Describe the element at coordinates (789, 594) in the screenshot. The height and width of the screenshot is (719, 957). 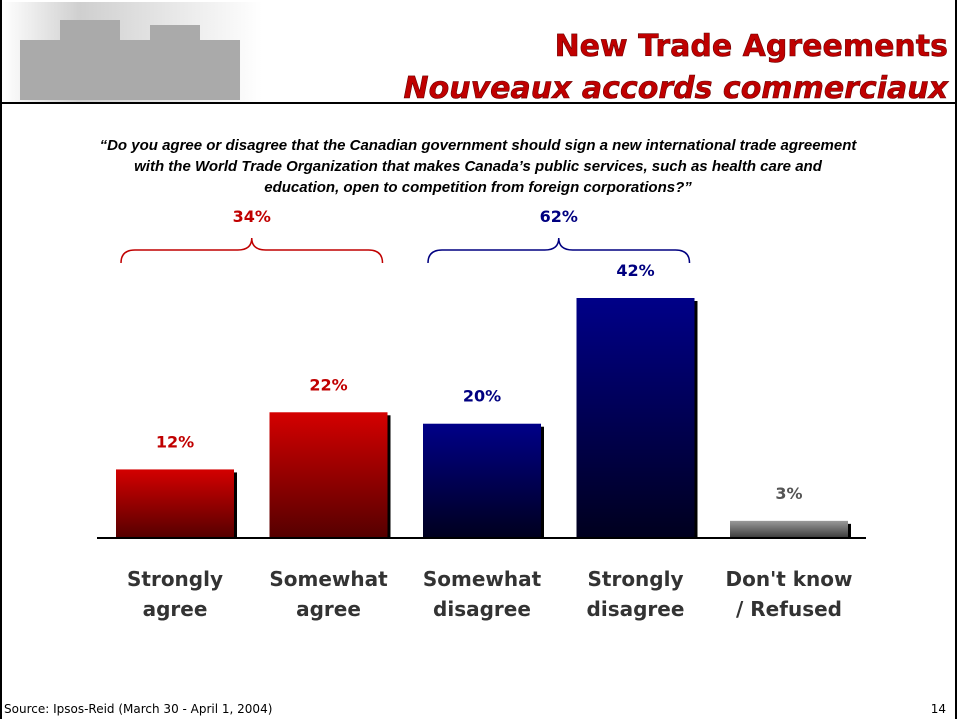
I see `category-label: Don't know / Refused` at that location.